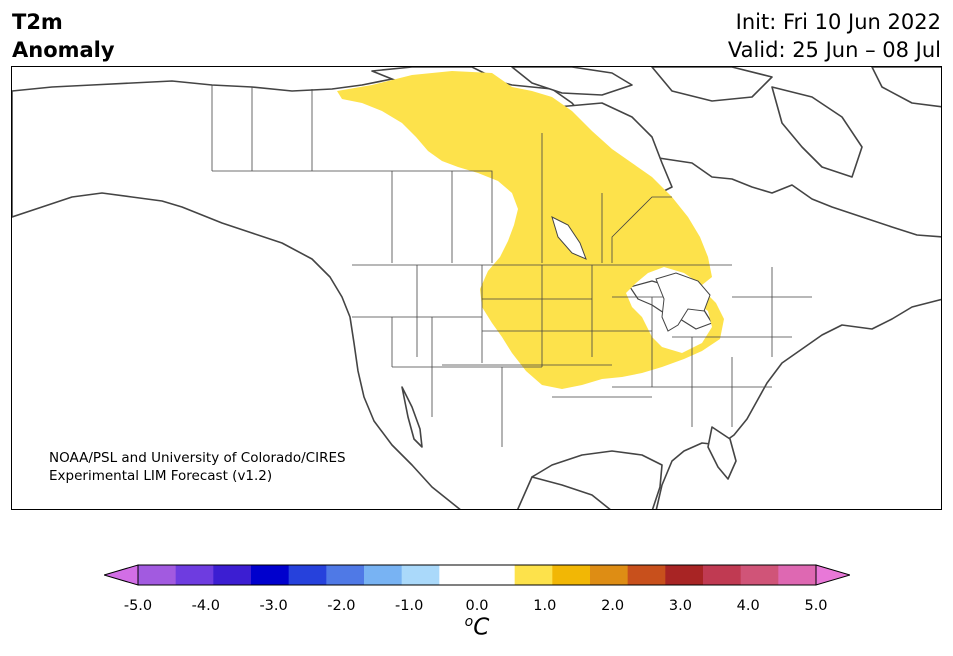 The height and width of the screenshot is (656, 953). I want to click on colorbar-tick-label: 2.0, so click(613, 606).